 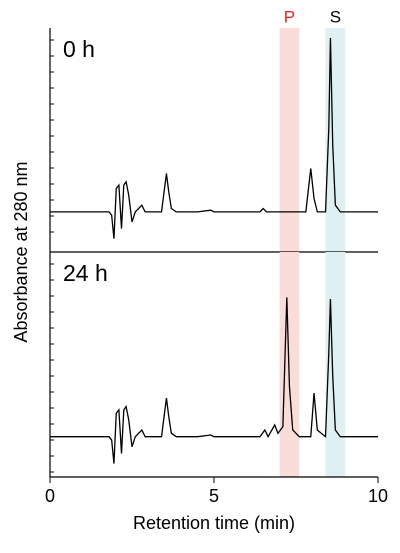 I want to click on x-tick-label: 10, so click(x=378, y=496).